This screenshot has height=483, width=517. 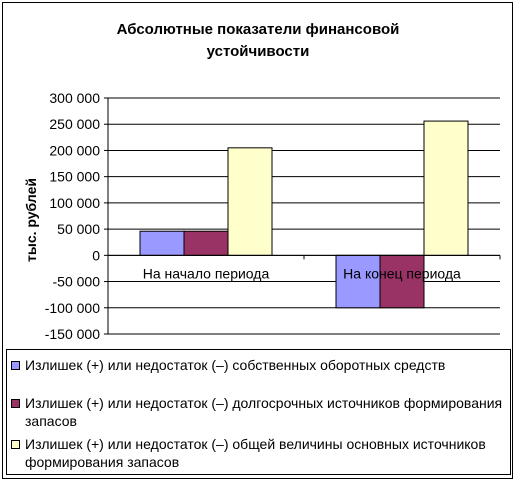 I want to click on y-tick-label: 100 000, so click(x=74, y=203).